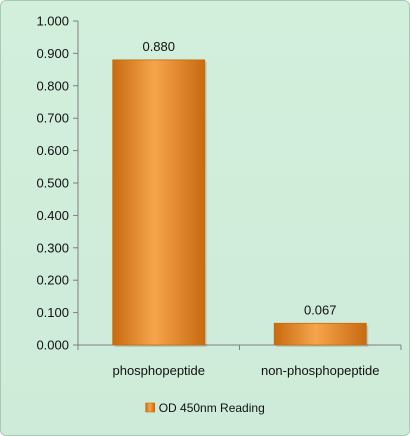 The height and width of the screenshot is (436, 410). Describe the element at coordinates (52, 118) in the screenshot. I see `y-tick-label: 0.700` at that location.